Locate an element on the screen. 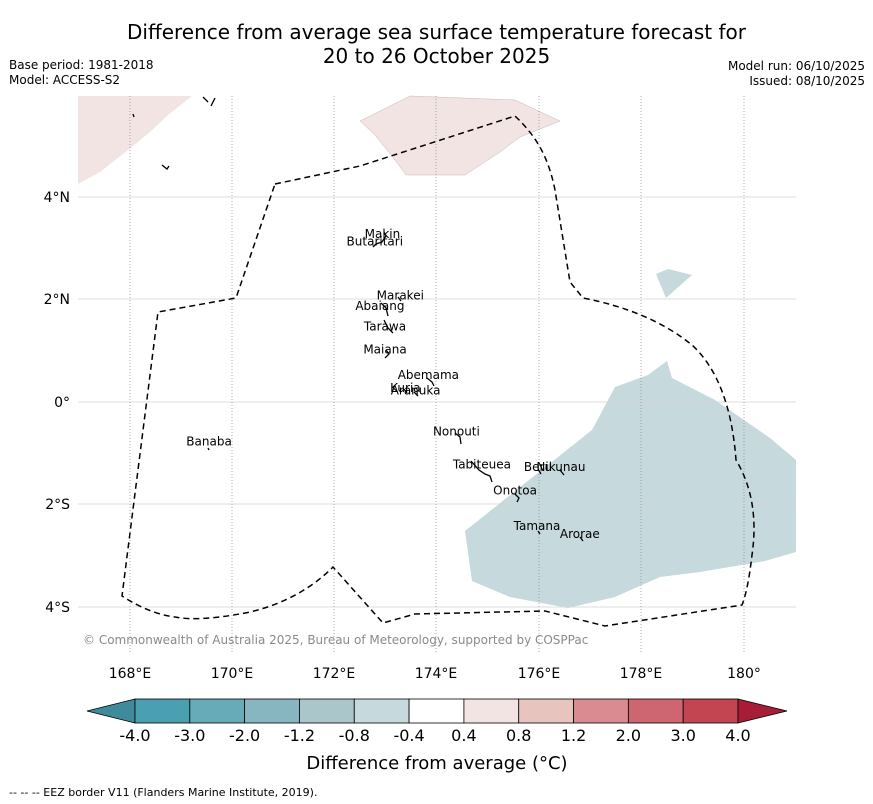 Image resolution: width=873 pixels, height=804 pixels. lon-label-174e: 174°E is located at coordinates (436, 674).